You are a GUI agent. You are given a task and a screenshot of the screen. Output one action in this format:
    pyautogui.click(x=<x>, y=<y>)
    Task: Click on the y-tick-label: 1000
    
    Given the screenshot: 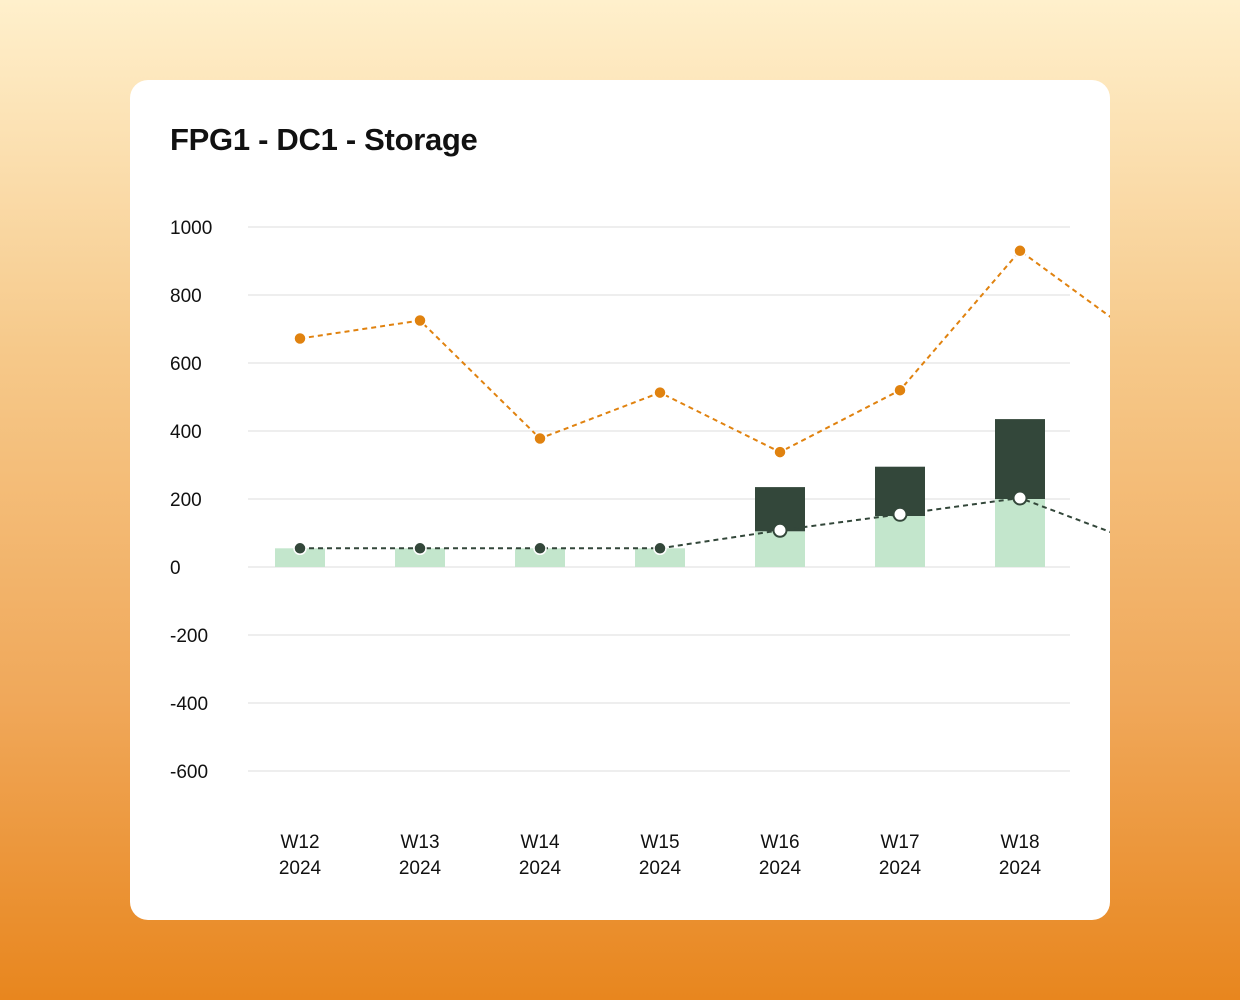 What is the action you would take?
    pyautogui.click(x=191, y=228)
    